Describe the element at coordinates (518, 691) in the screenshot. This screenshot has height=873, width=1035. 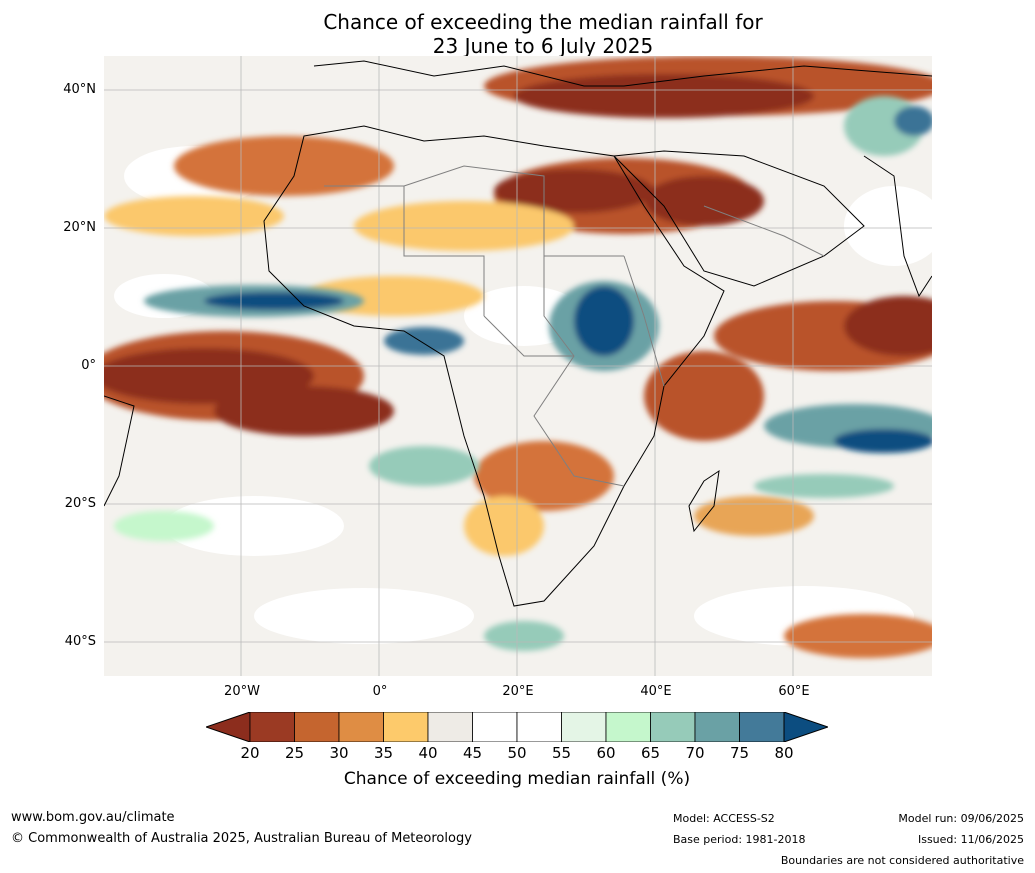
I see `lon-label-20e: 20°E` at that location.